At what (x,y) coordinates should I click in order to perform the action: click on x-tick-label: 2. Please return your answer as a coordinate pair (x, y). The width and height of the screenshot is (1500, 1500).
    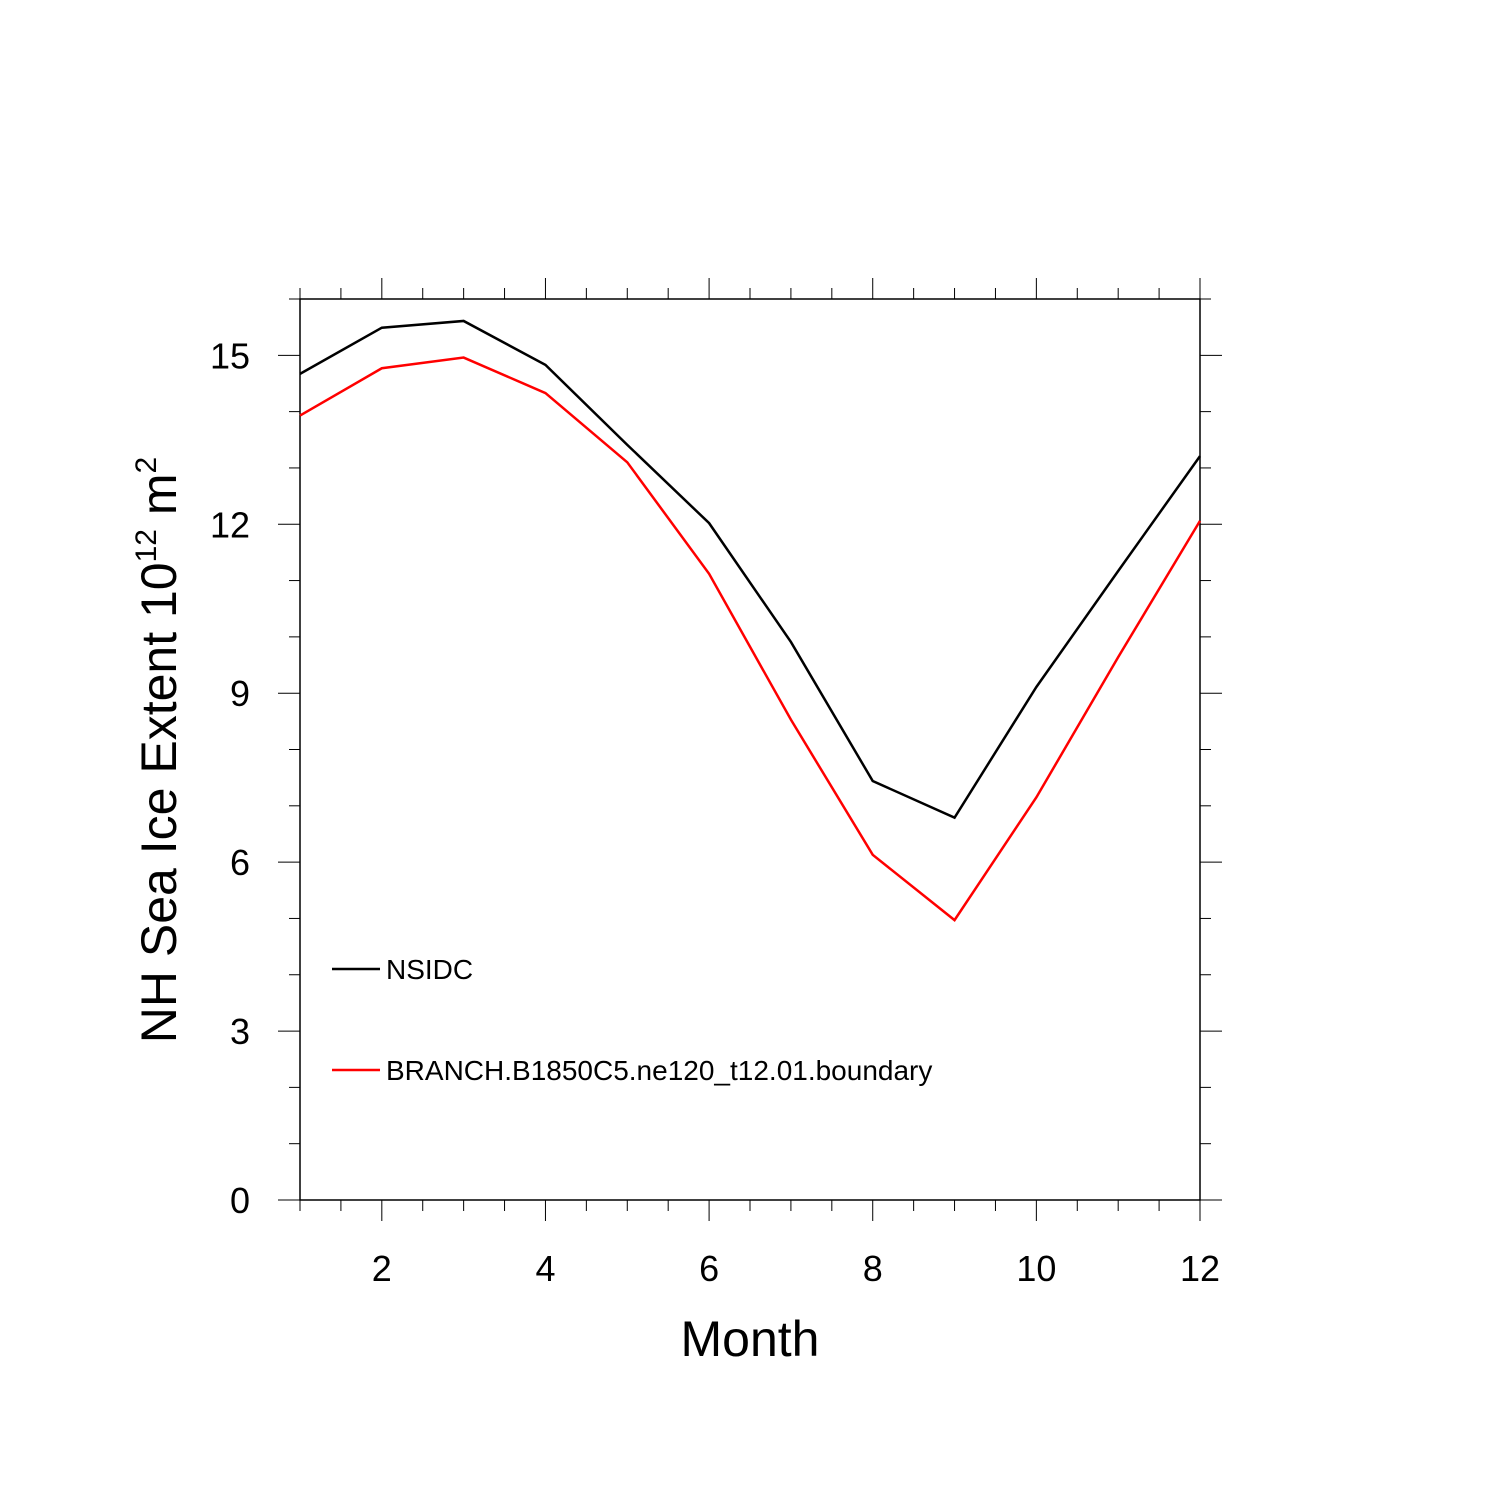
    Looking at the image, I should click on (382, 1268).